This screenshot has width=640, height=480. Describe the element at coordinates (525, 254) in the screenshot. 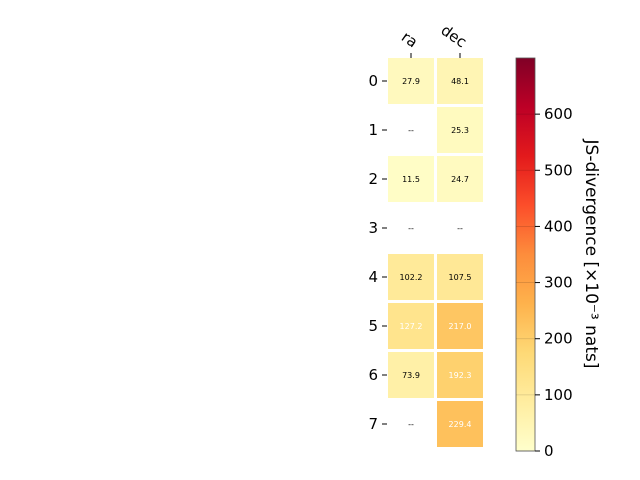

I see `colorbar-gradient` at that location.